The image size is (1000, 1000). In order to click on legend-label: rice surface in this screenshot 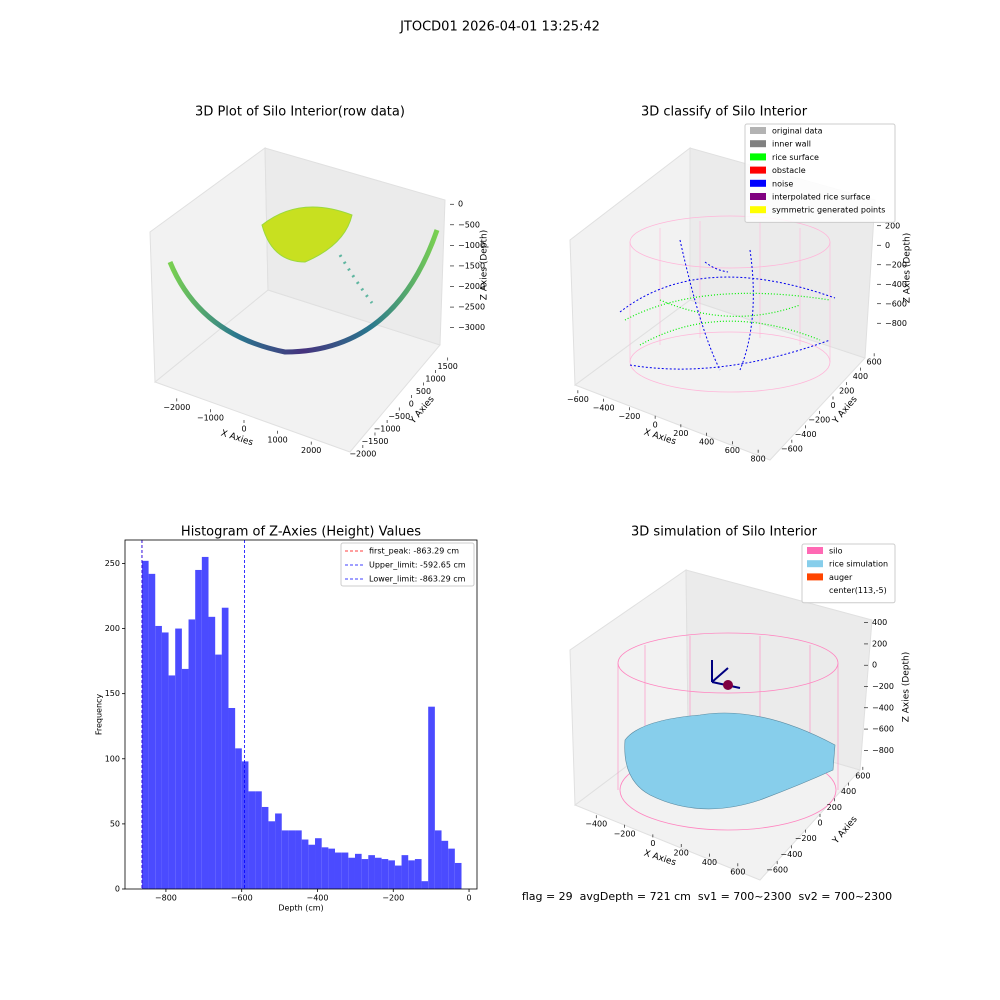, I will do `click(795, 157)`.